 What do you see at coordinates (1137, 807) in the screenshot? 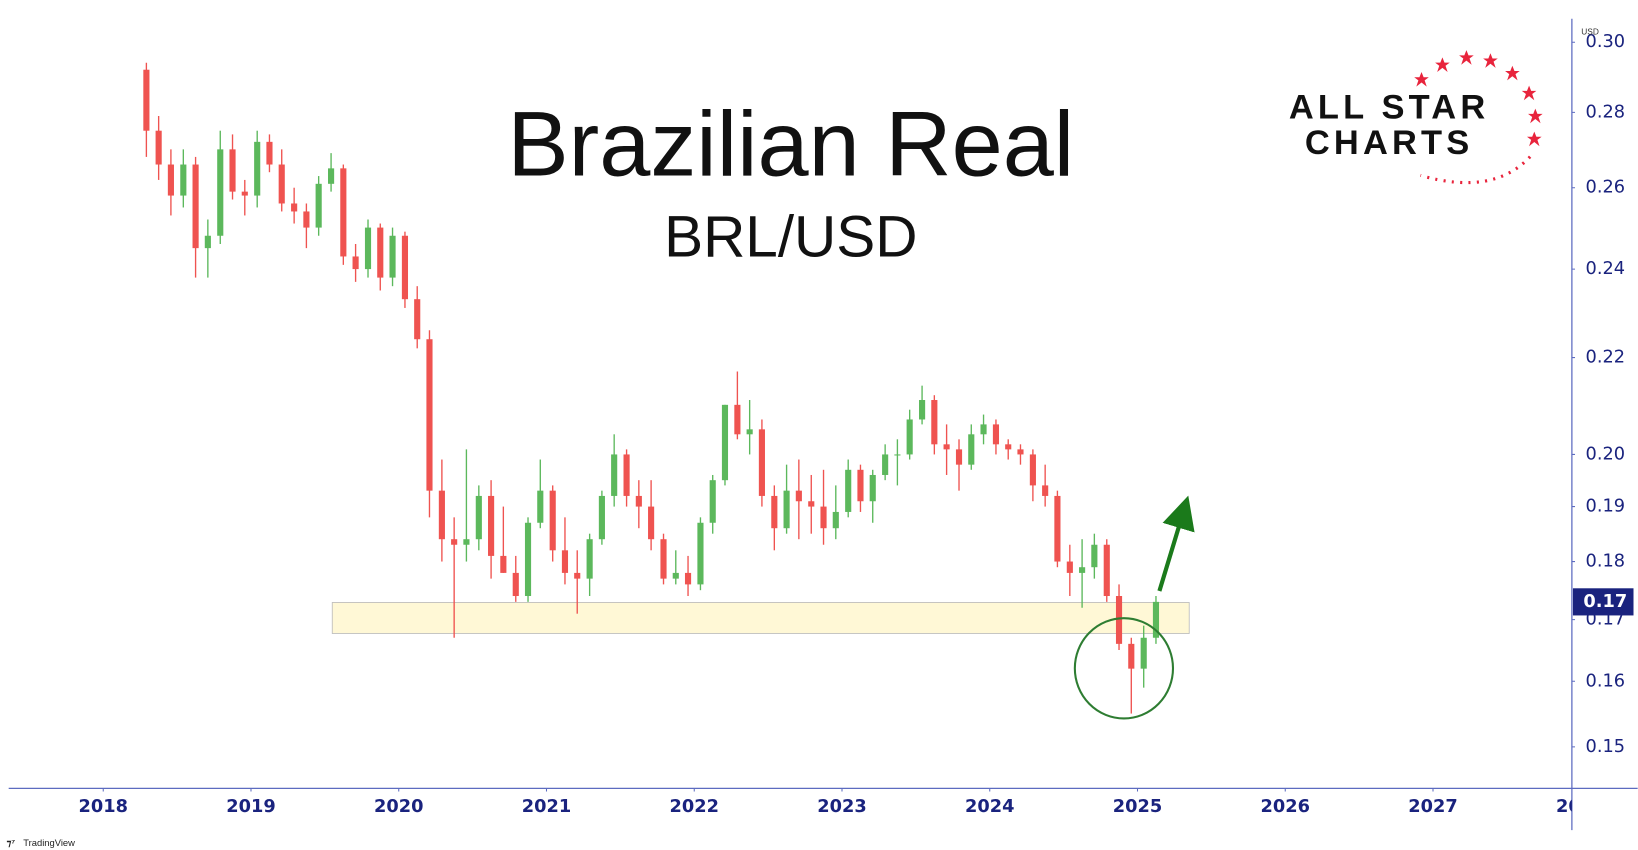
I see `x-tick-label: 2025` at bounding box center [1137, 807].